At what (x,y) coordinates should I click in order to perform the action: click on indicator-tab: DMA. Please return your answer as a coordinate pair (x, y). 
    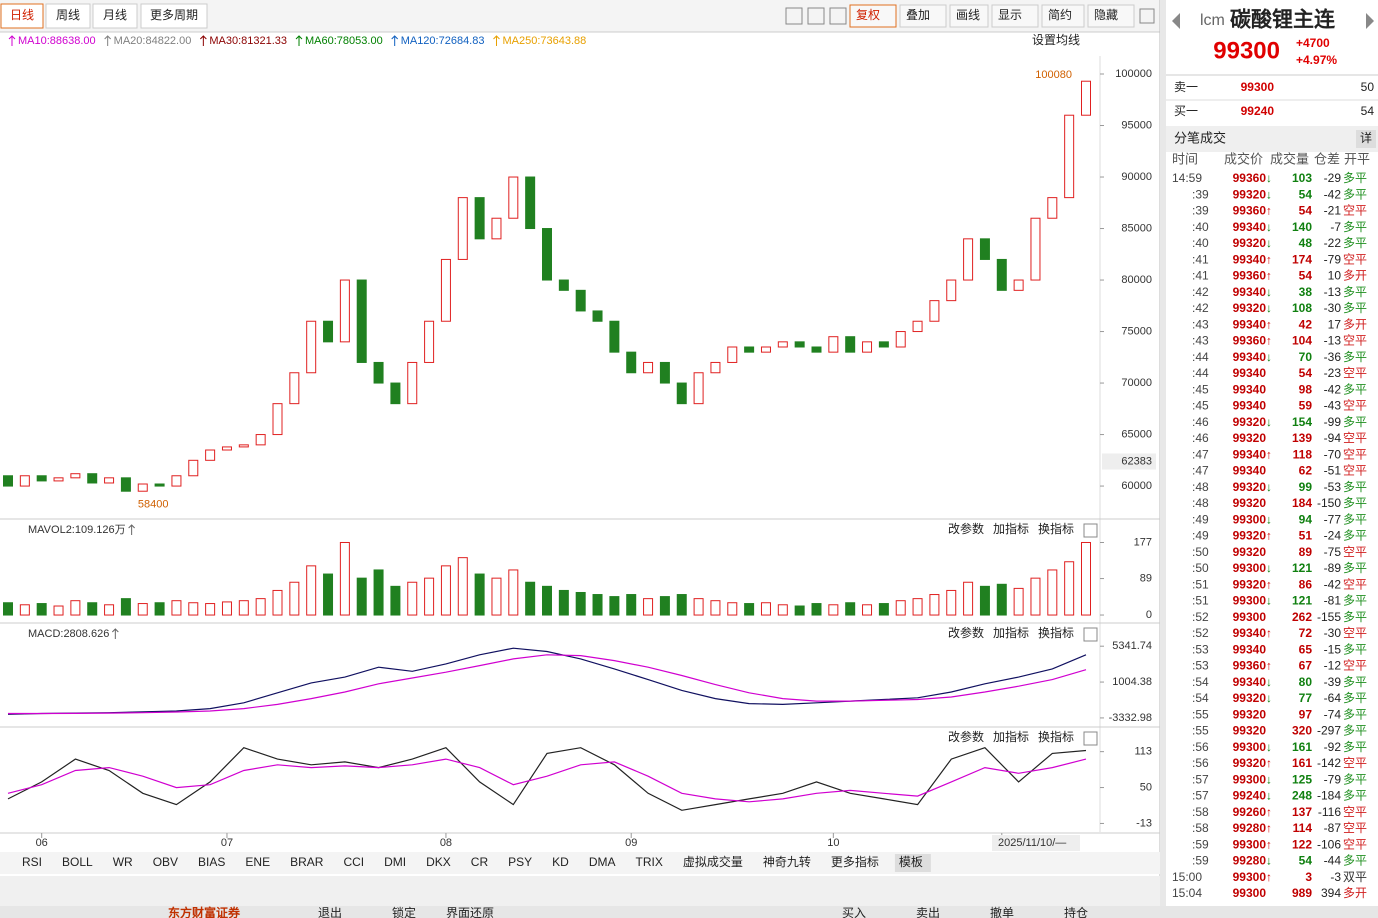
    Looking at the image, I should click on (602, 862).